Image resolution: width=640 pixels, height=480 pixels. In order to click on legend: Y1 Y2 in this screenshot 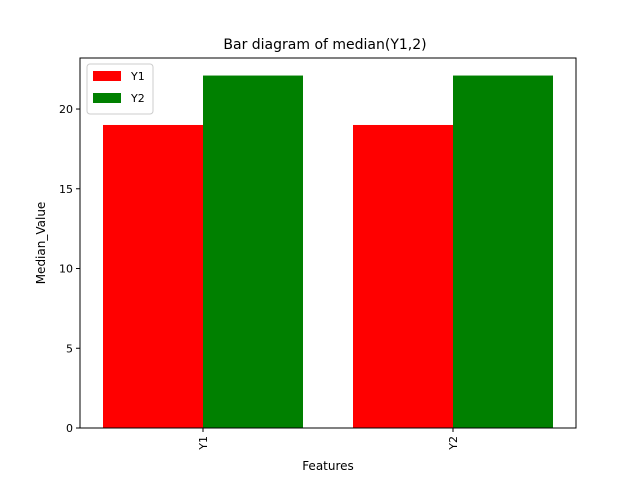, I will do `click(120, 89)`.